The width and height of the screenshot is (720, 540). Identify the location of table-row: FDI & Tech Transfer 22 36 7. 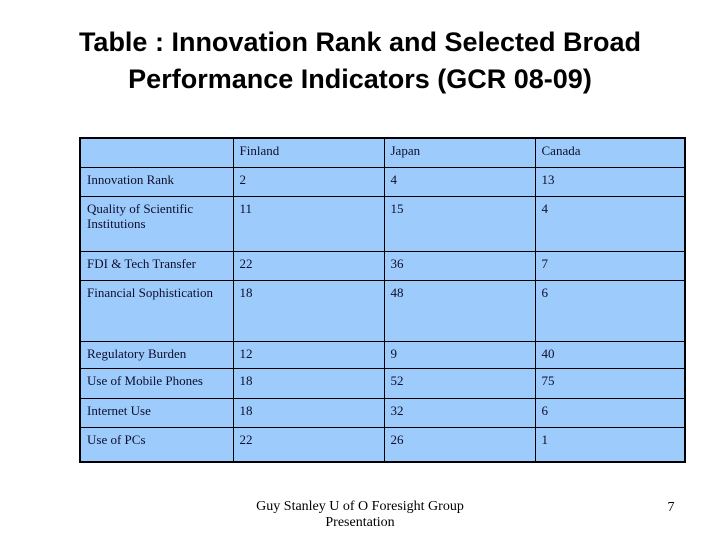
(382, 265).